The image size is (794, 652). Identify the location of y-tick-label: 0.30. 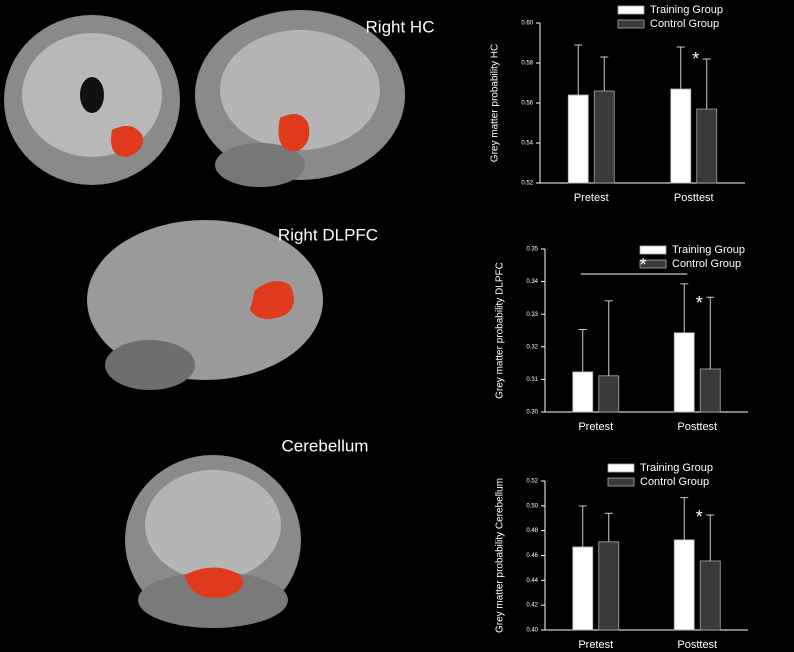
(532, 413).